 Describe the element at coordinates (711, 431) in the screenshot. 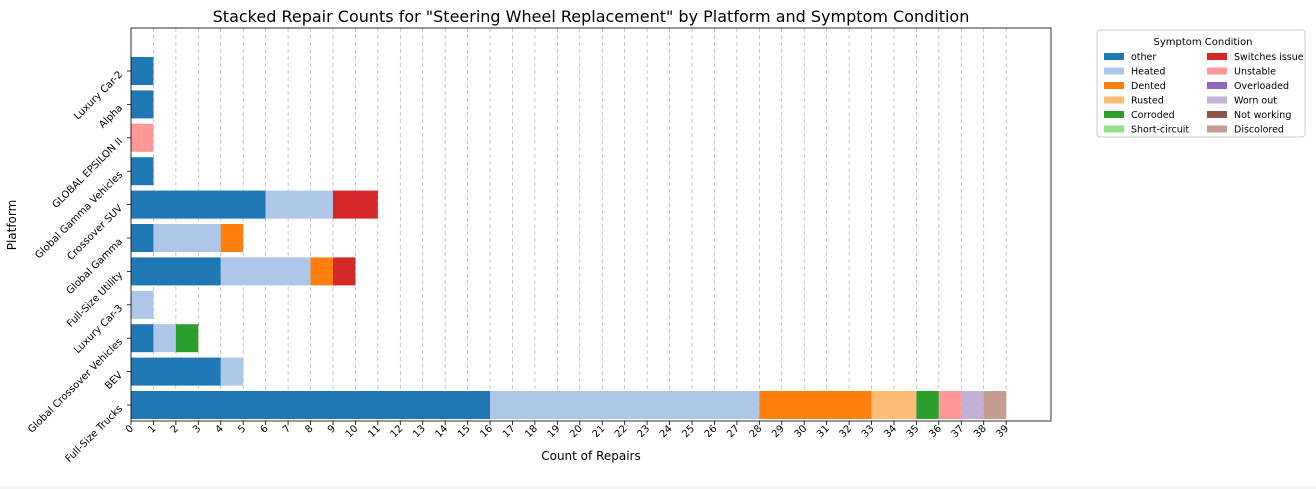

I see `x-tick-label: 26` at that location.